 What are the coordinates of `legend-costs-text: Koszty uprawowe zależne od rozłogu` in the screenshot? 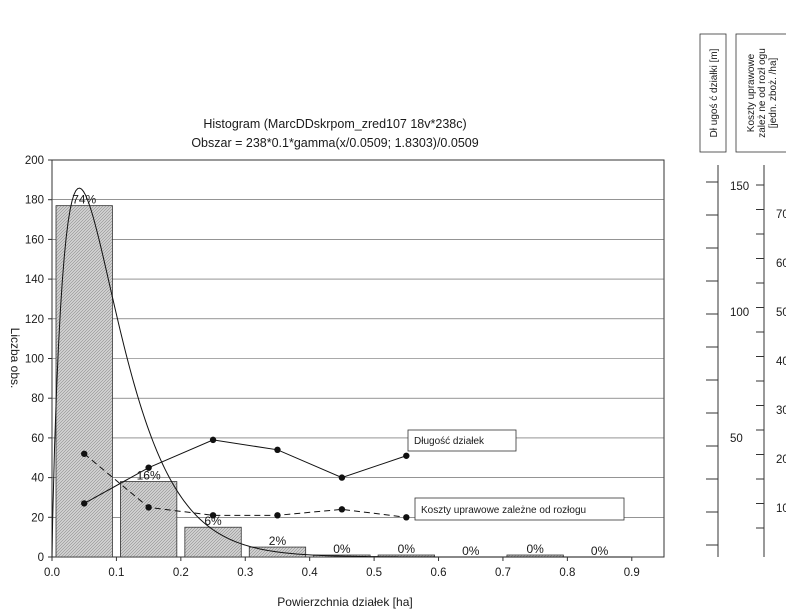 It's located at (503, 510).